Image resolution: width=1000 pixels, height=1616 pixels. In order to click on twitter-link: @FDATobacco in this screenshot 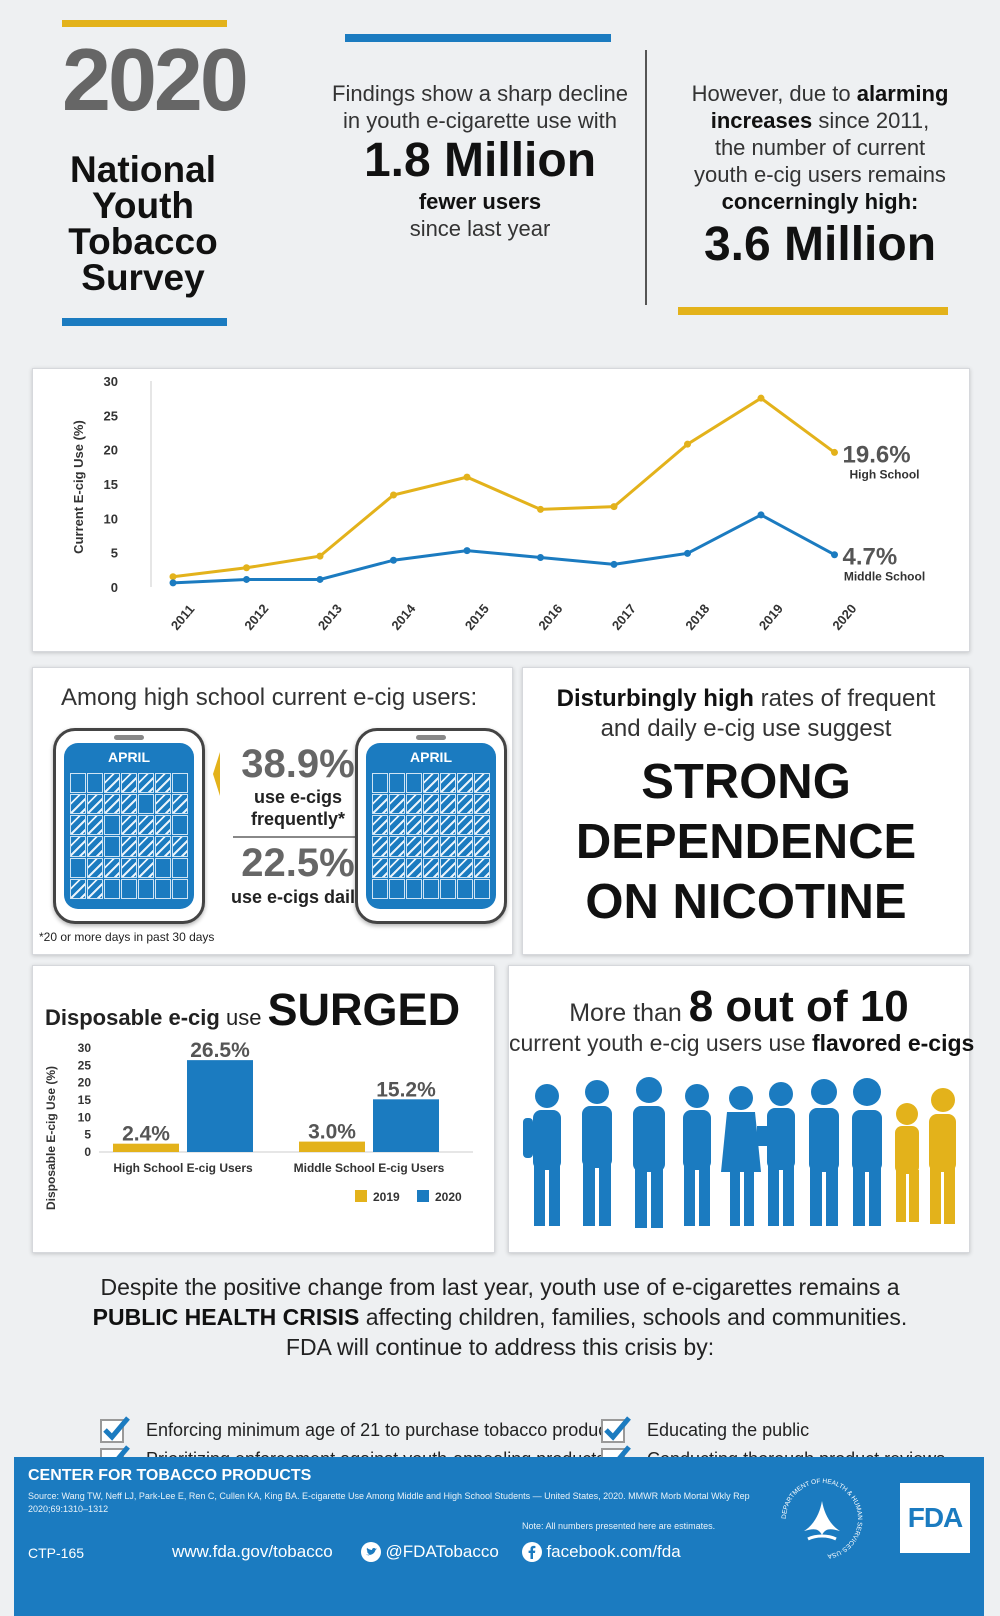, I will do `click(430, 1552)`.